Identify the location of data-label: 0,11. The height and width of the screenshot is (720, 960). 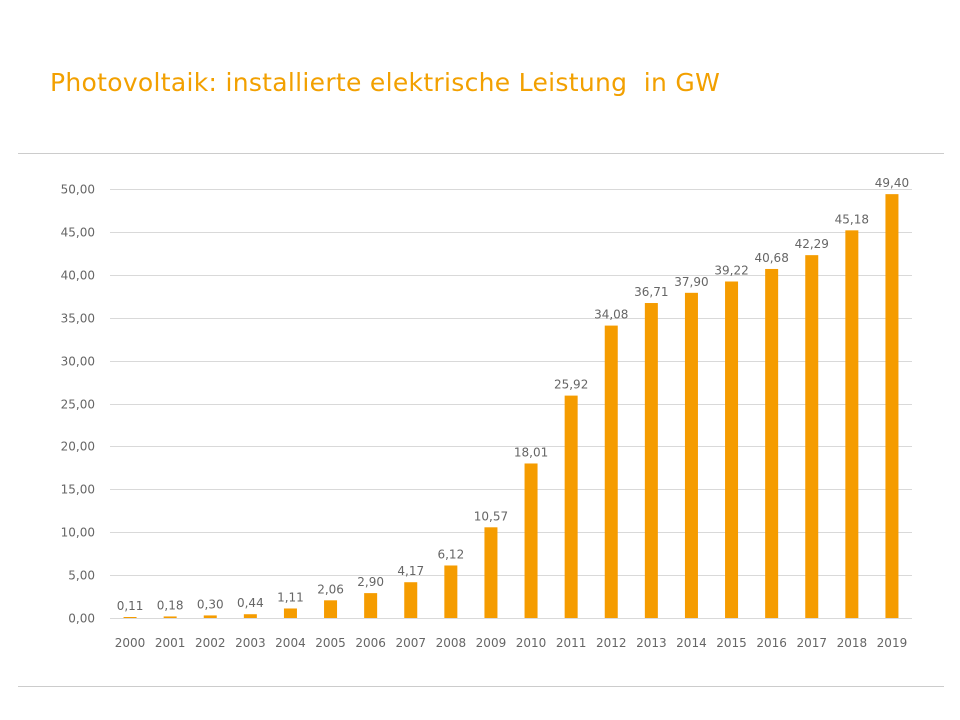
(130, 606).